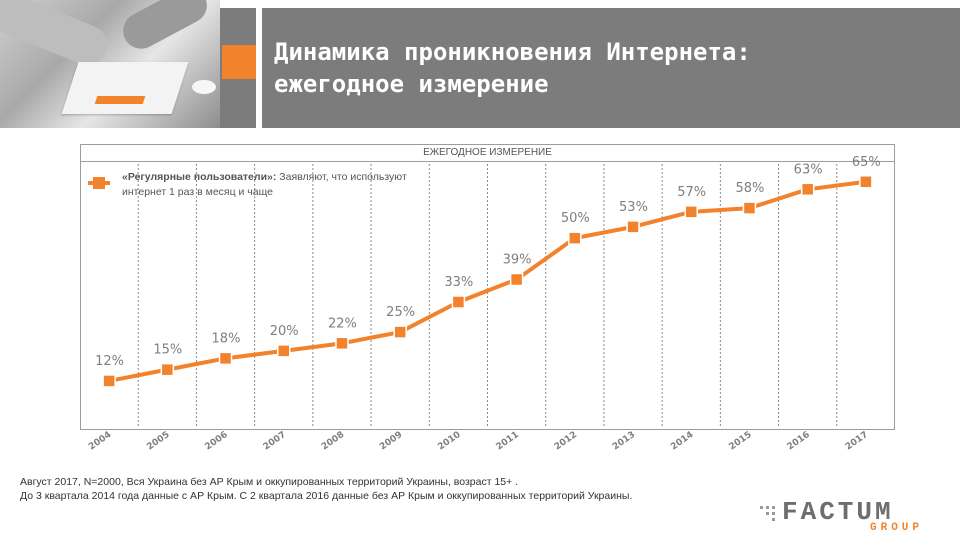 Image resolution: width=960 pixels, height=540 pixels. I want to click on header-accent-square, so click(239, 62).